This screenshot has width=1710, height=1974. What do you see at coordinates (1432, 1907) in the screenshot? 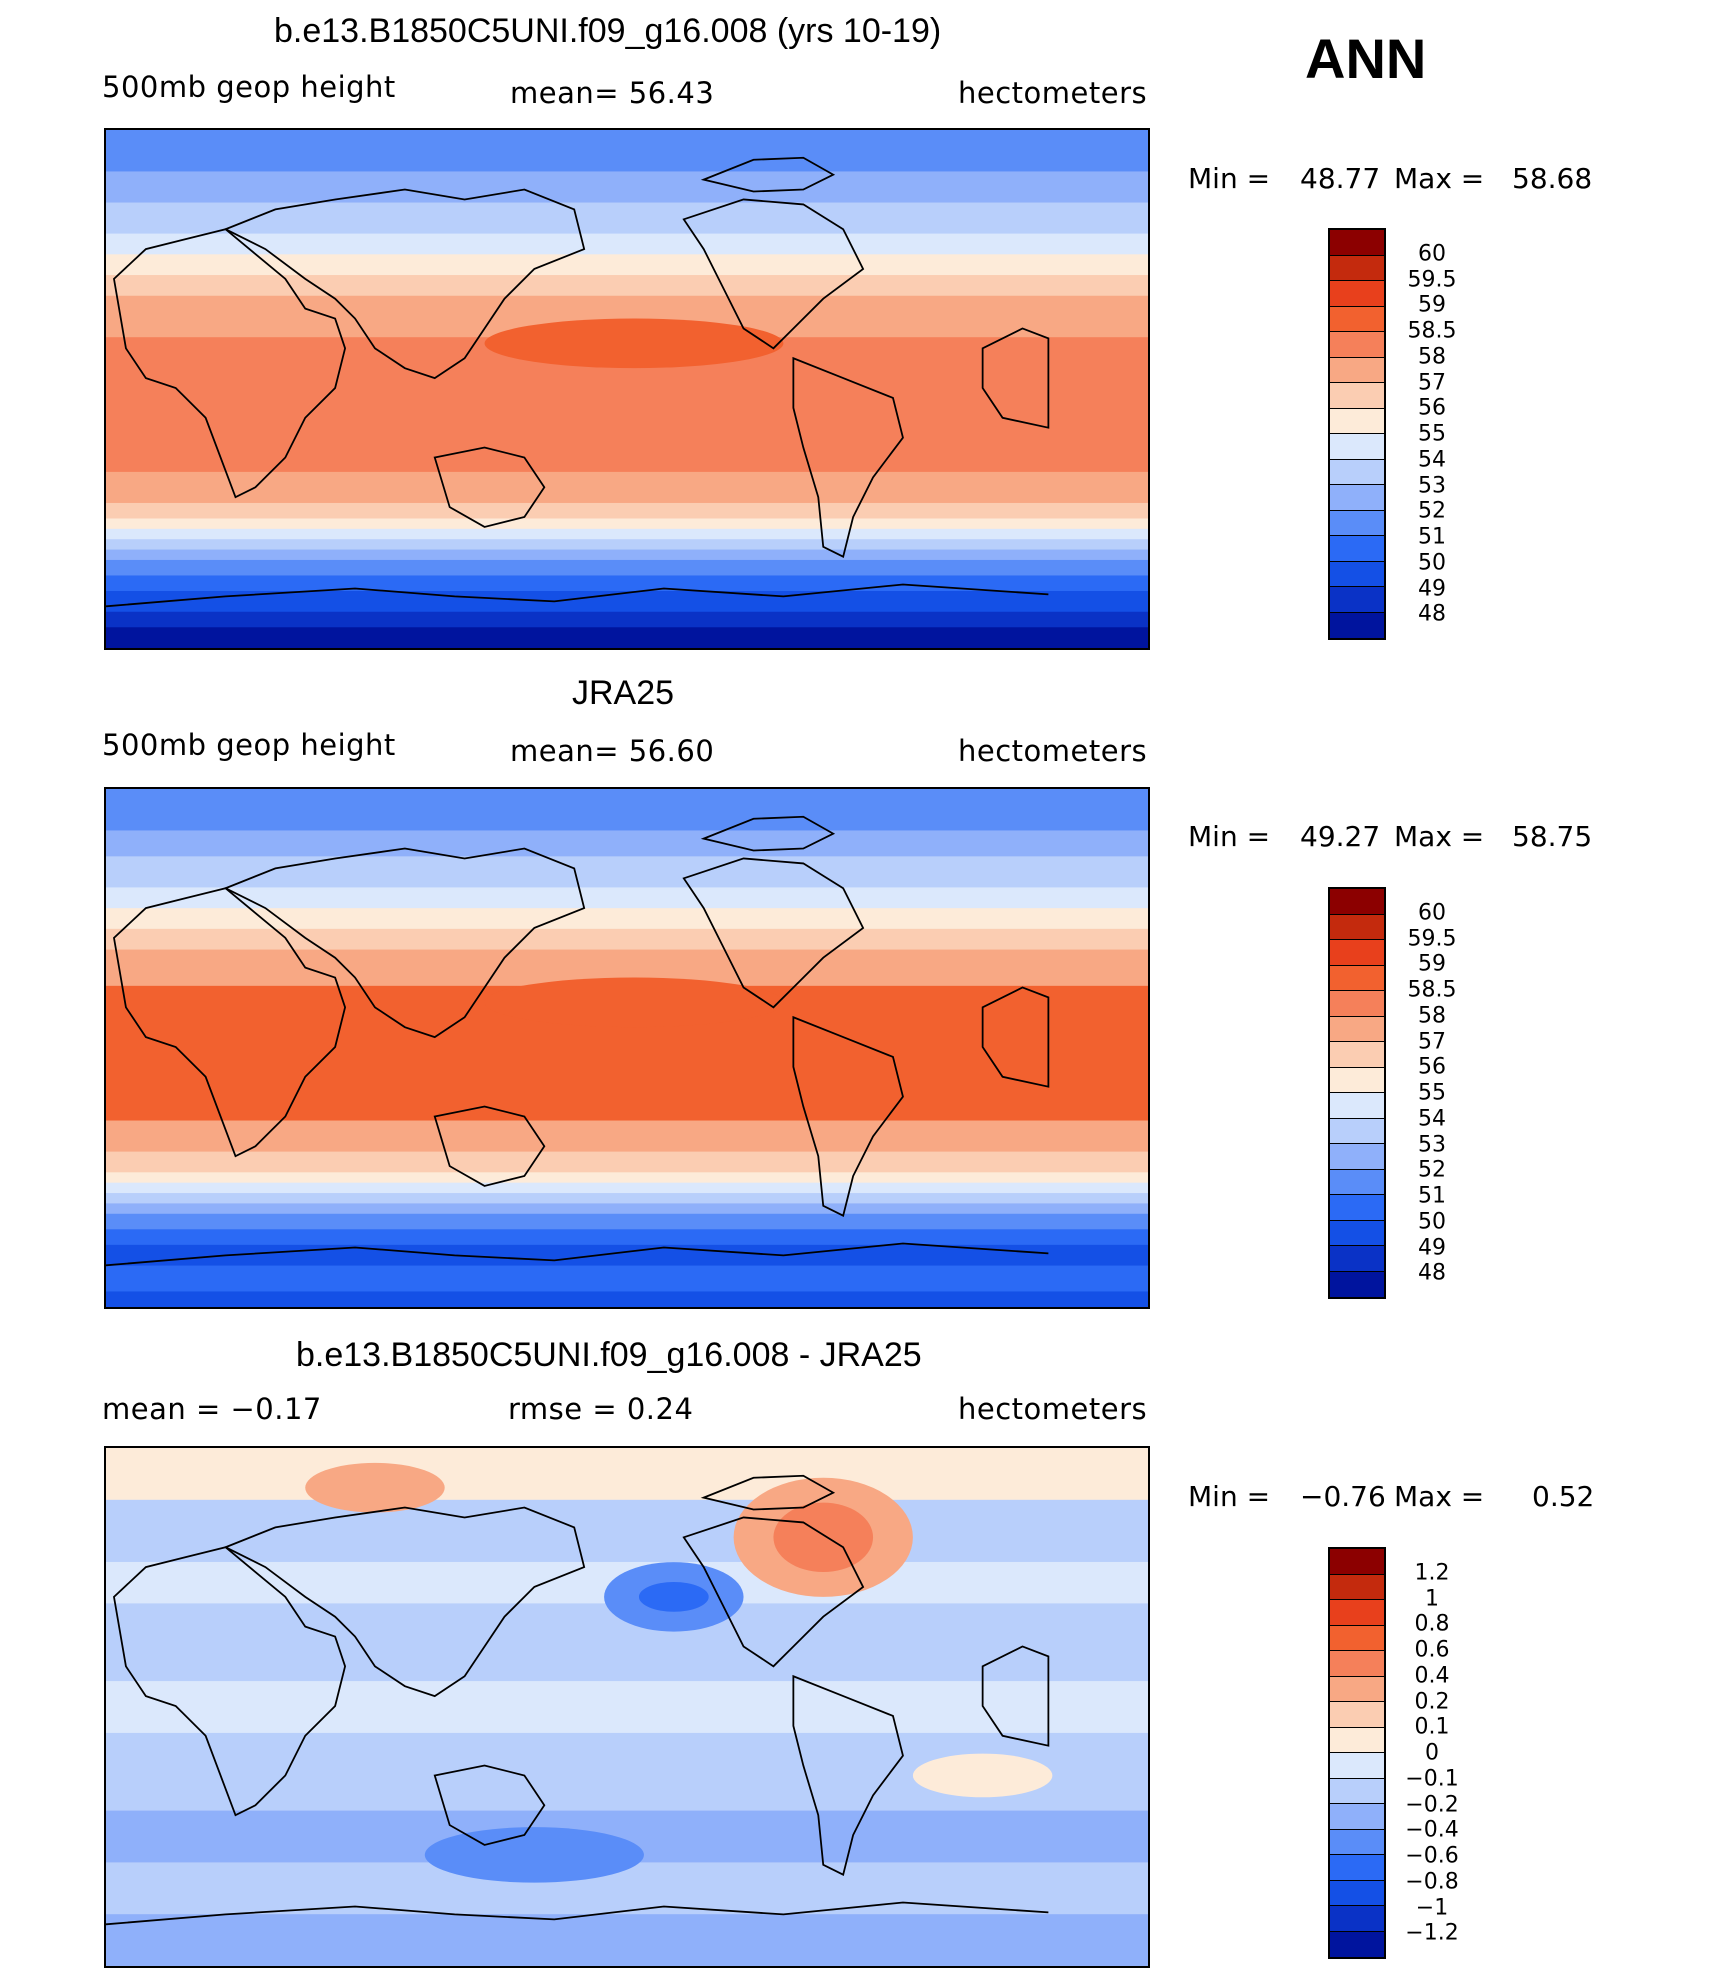
I see `colorbar-label: −1` at bounding box center [1432, 1907].